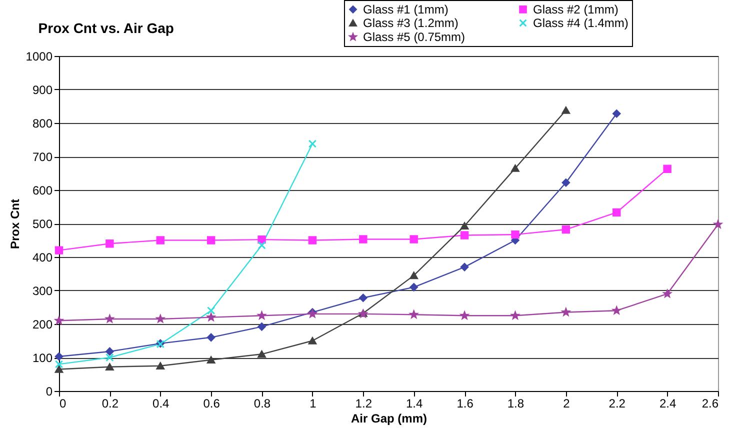 This screenshot has width=733, height=430. What do you see at coordinates (106, 28) in the screenshot?
I see `chart-title: Prox Cnt vs. Air Gap` at bounding box center [106, 28].